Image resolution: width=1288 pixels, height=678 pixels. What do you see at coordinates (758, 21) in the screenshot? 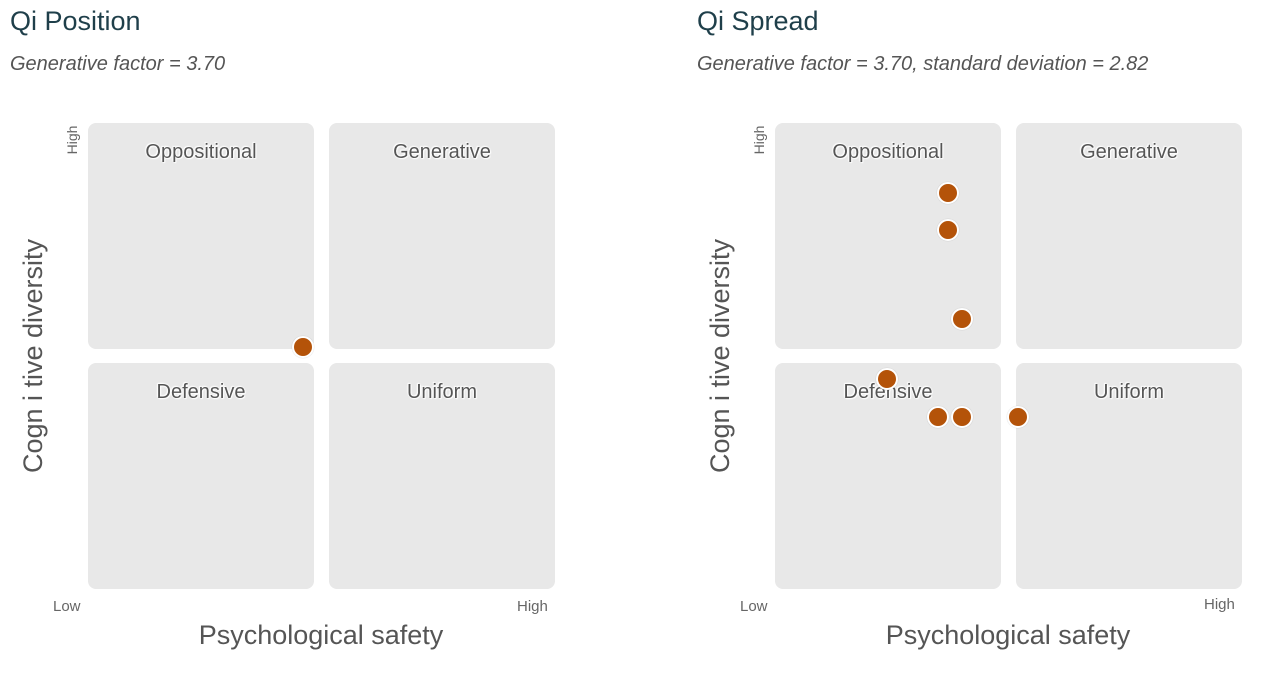
I see `chart-title: Qi Spread` at bounding box center [758, 21].